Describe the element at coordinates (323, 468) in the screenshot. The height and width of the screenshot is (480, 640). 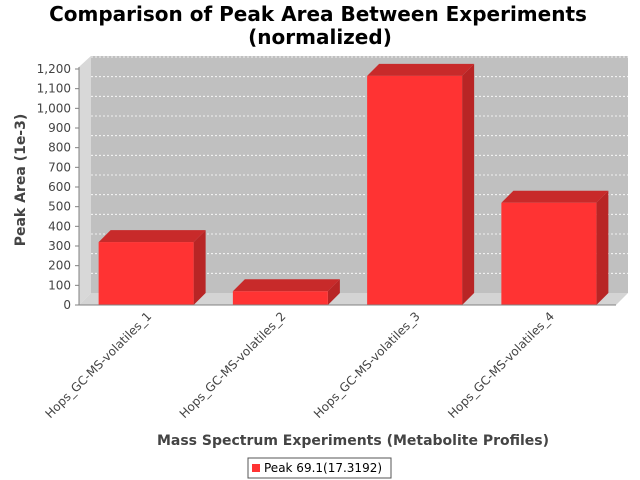
I see `legend-label: Peak 69.1(17.3192)` at that location.